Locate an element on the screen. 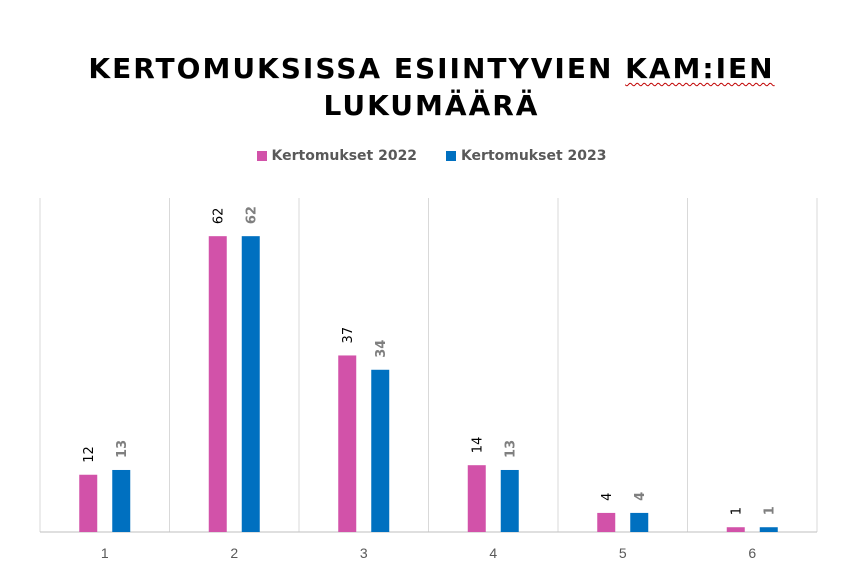 This screenshot has height=581, width=863. x-tick-label-6: 6 is located at coordinates (752, 553).